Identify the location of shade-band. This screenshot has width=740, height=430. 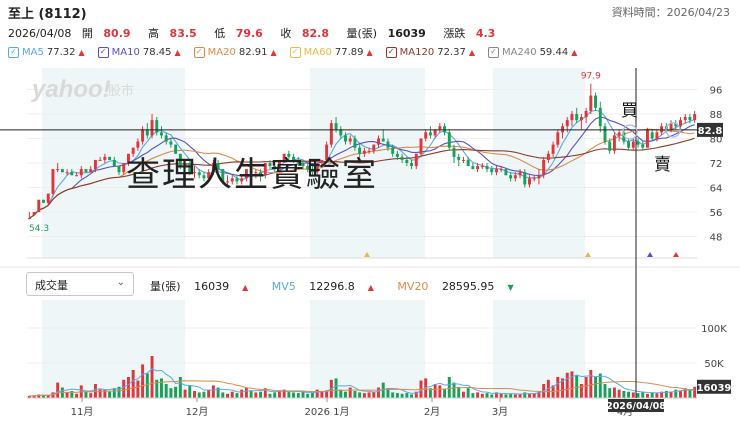
(539, 349).